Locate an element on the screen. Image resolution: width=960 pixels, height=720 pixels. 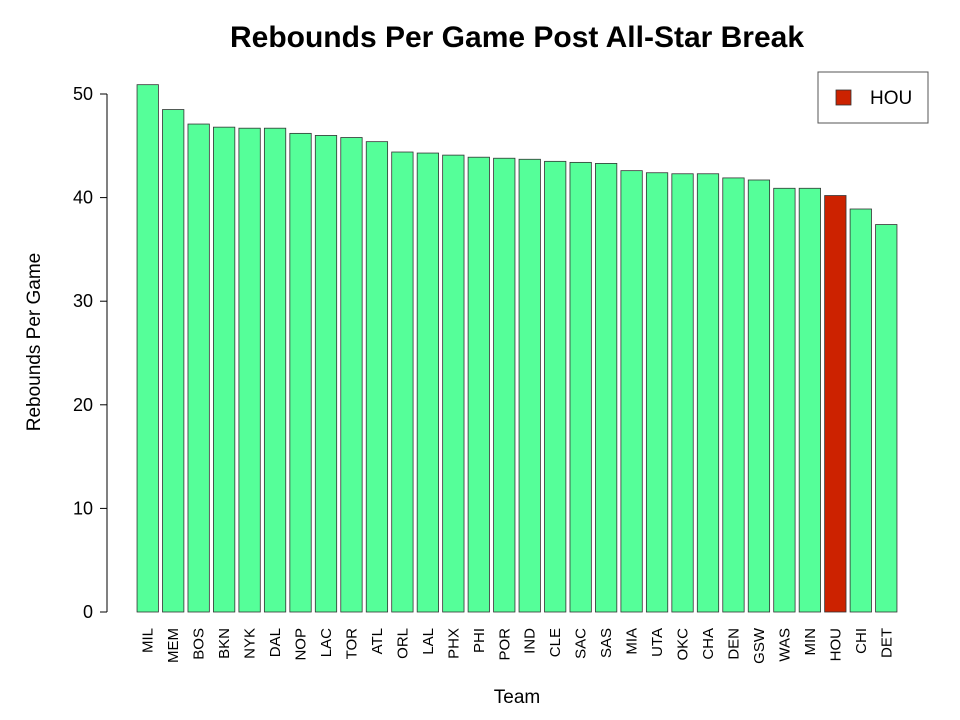
x-tick-label-bkn: BKN is located at coordinates (224, 643).